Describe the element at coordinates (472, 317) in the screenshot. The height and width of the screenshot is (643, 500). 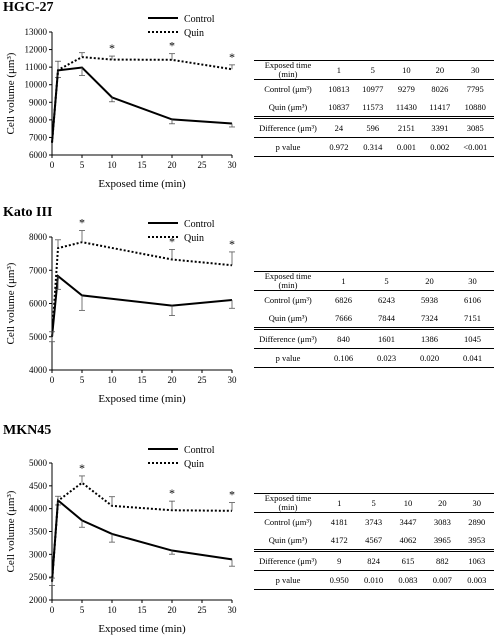
I see `table-cell: 7151` at that location.